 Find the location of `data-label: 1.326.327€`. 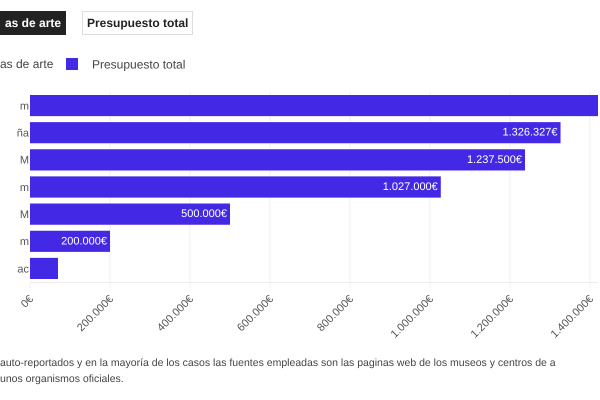

data-label: 1.326.327€ is located at coordinates (530, 132).